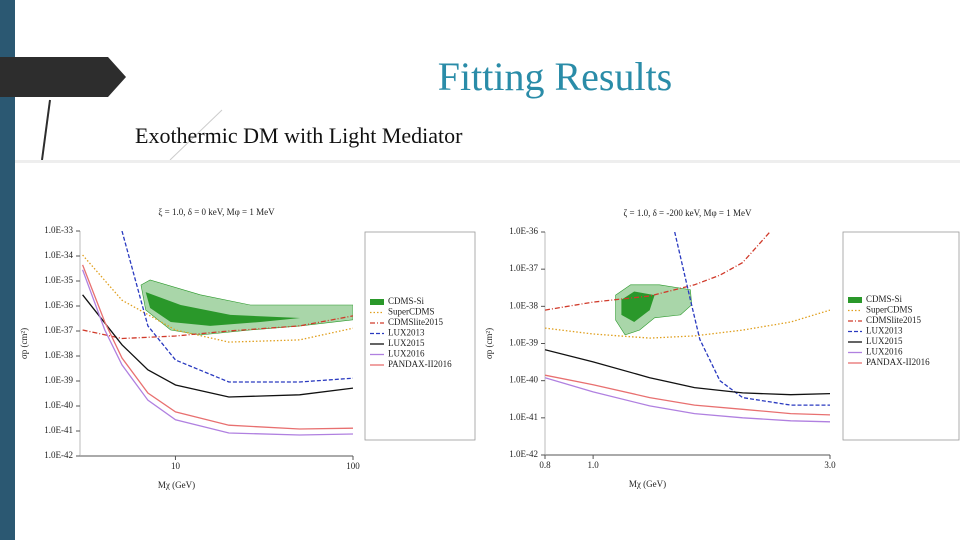 This screenshot has width=960, height=540. Describe the element at coordinates (58, 255) in the screenshot. I see `y-tick-label: 1.0E-34` at that location.